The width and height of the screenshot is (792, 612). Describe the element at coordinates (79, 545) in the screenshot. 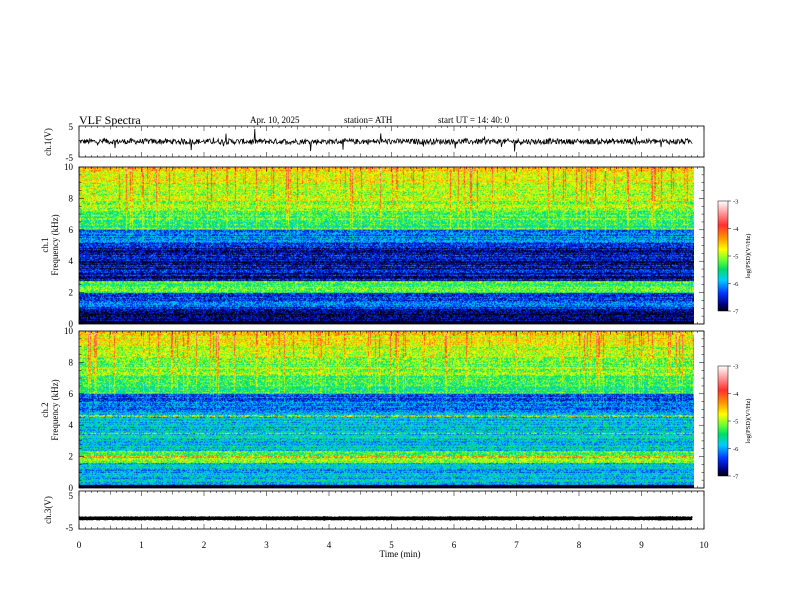

I see `time-tick-label: 0` at that location.